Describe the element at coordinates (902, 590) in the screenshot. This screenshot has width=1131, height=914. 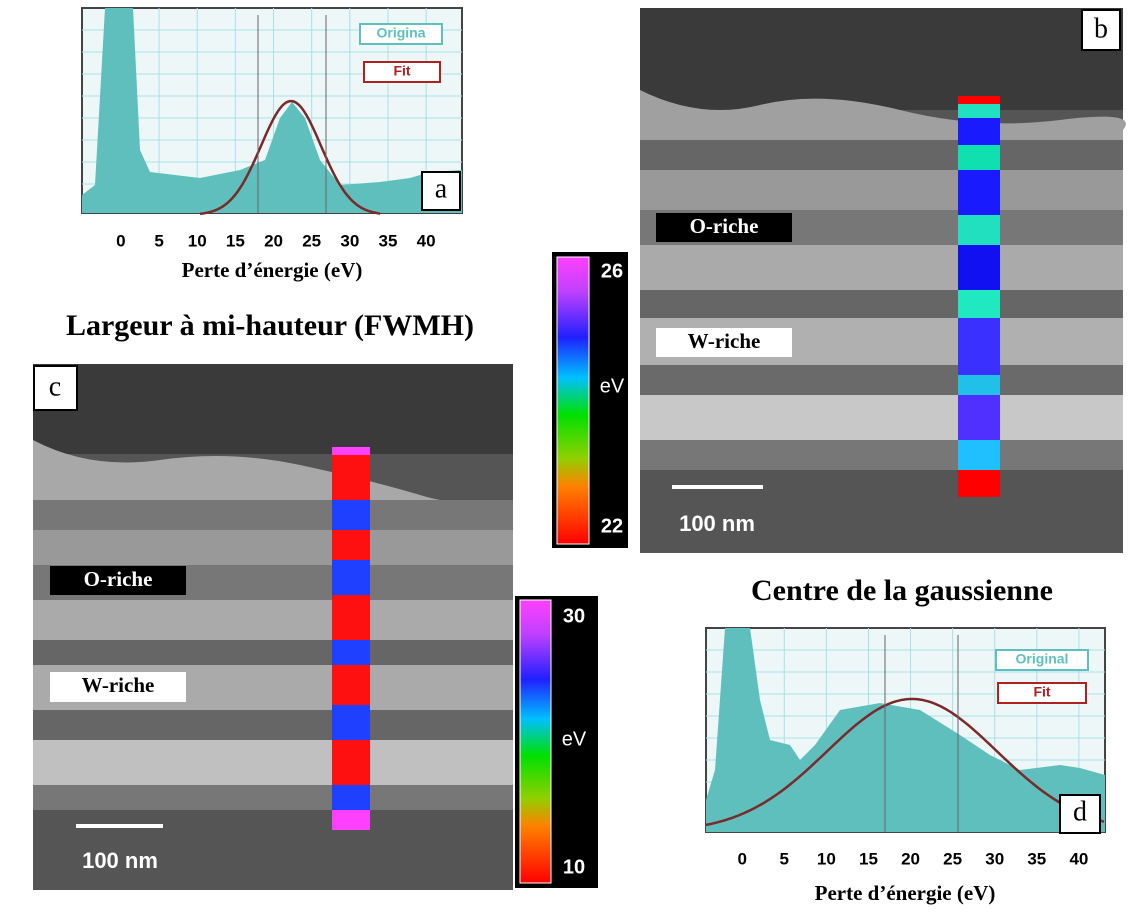
I see `title: Centre de la gaussienne` at that location.